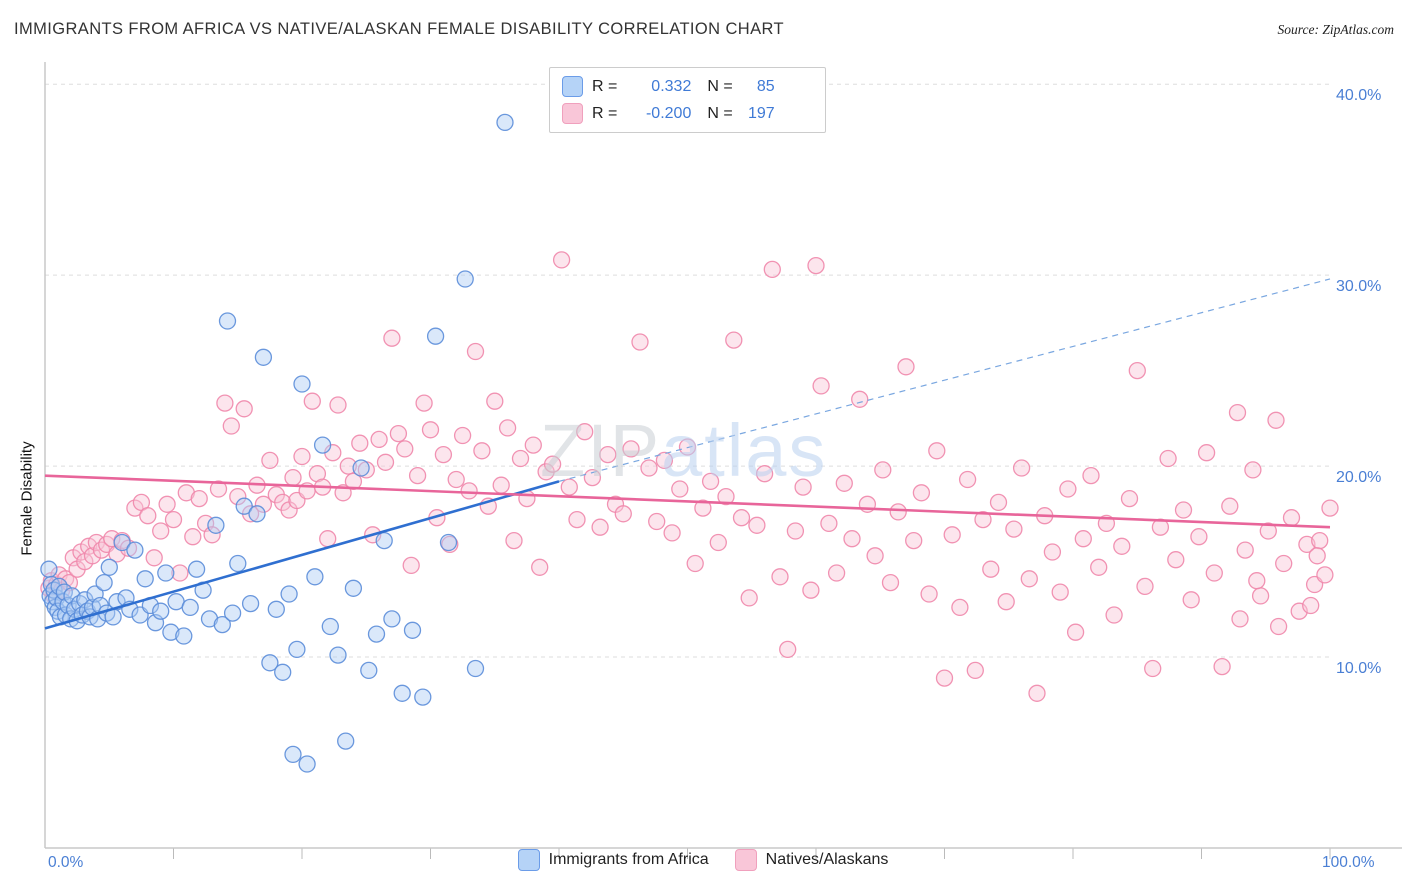  Describe the element at coordinates (744, 450) in the screenshot. I see `watermark-atlas: atlas` at that location.